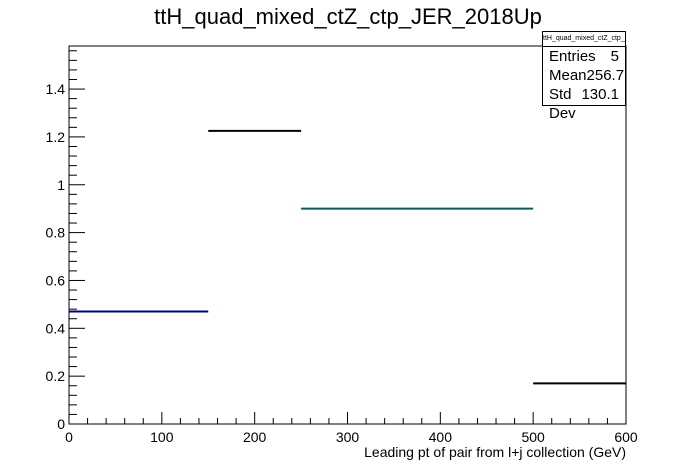 Image resolution: width=696 pixels, height=472 pixels. What do you see at coordinates (441, 437) in the screenshot?
I see `x-tick-label: 400` at bounding box center [441, 437].